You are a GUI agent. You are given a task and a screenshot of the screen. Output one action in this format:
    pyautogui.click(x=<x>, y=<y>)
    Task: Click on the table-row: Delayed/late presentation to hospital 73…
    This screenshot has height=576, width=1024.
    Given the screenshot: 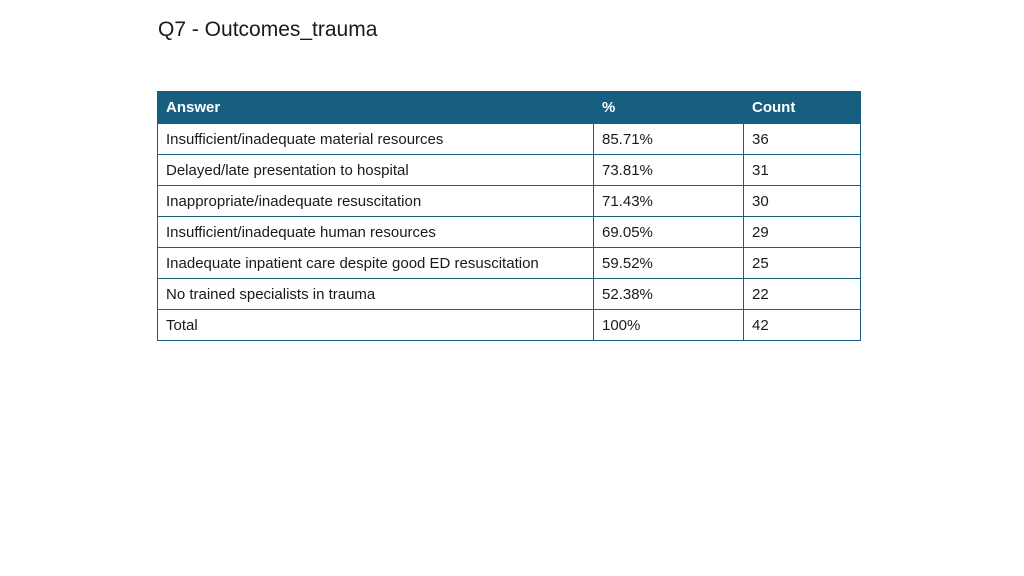 What is the action you would take?
    pyautogui.click(x=509, y=170)
    